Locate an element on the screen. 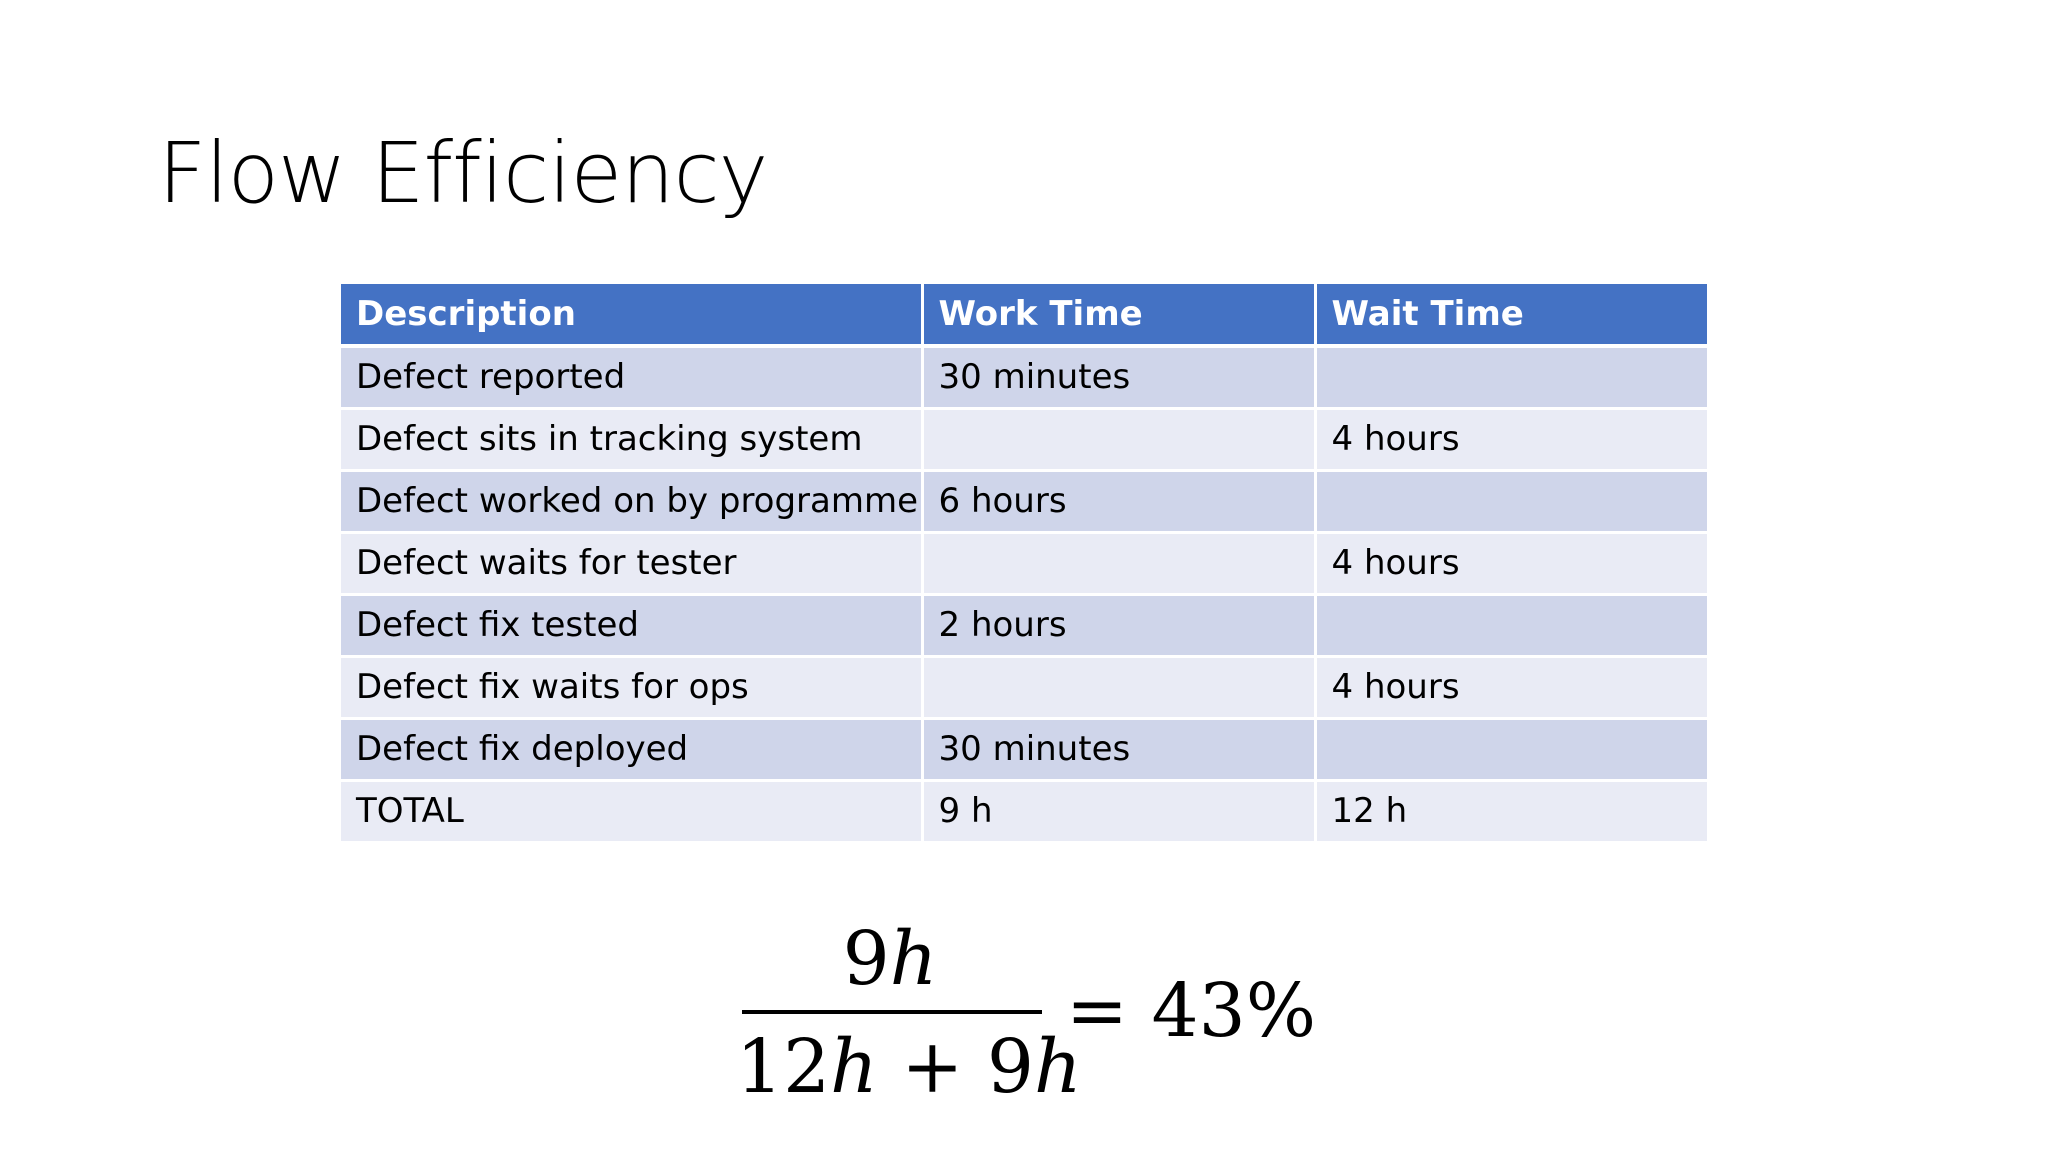  fraction: 9h 12h + 9h is located at coordinates (909, 1010).